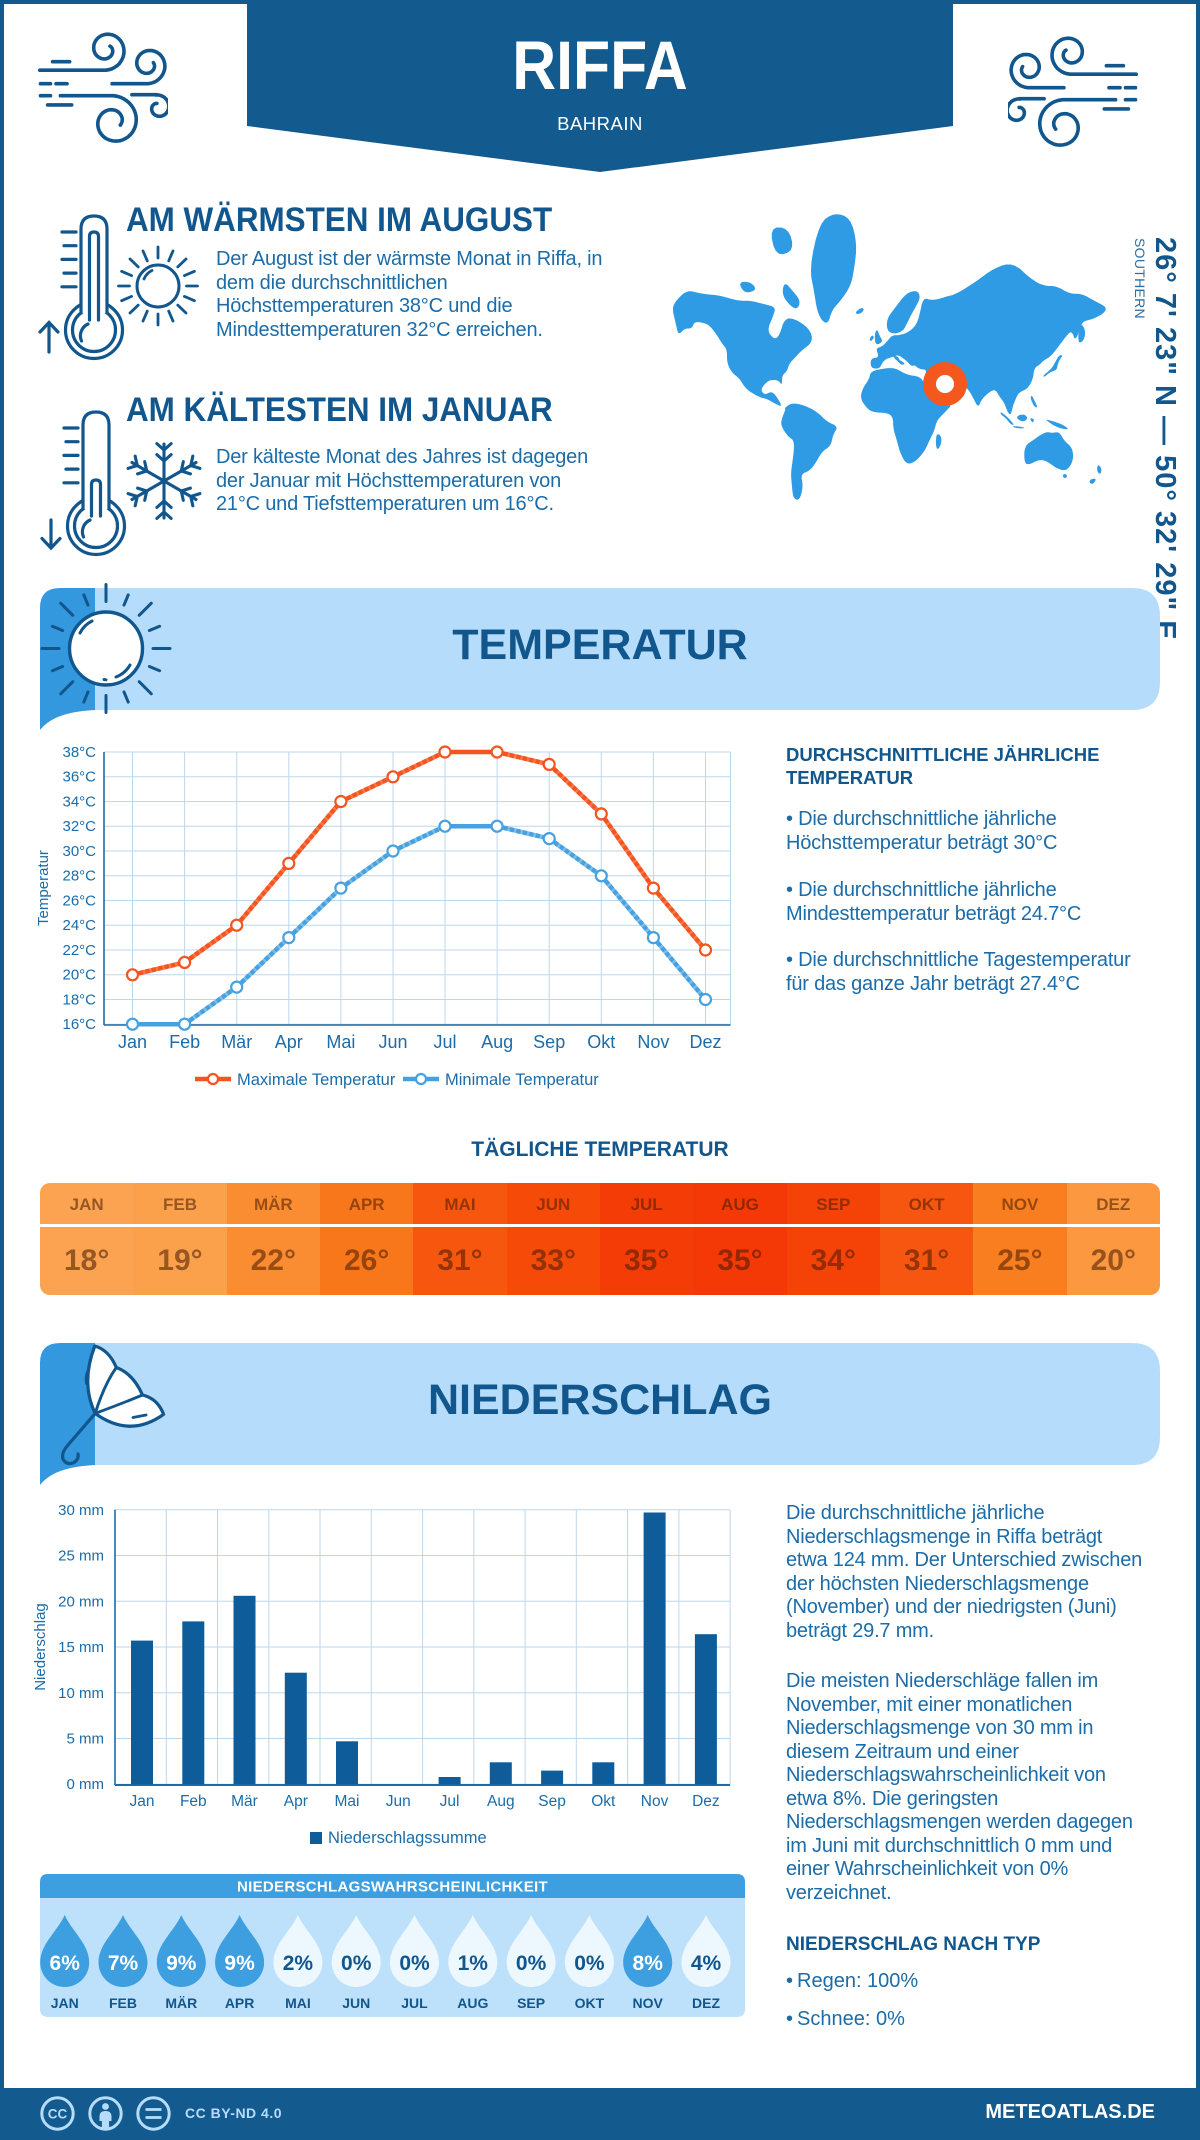 The image size is (1200, 2140). Describe the element at coordinates (181, 2003) in the screenshot. I see `svg-text: MÄR` at that location.